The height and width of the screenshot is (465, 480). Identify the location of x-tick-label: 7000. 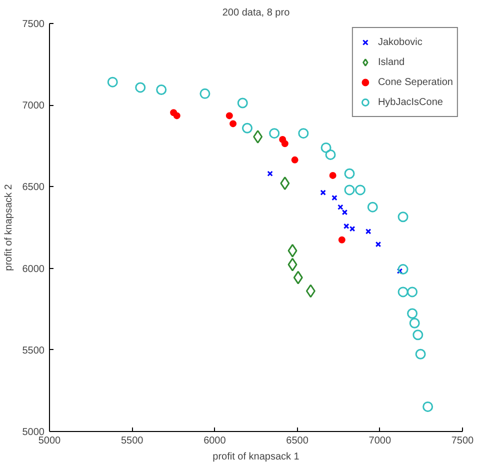
(380, 441).